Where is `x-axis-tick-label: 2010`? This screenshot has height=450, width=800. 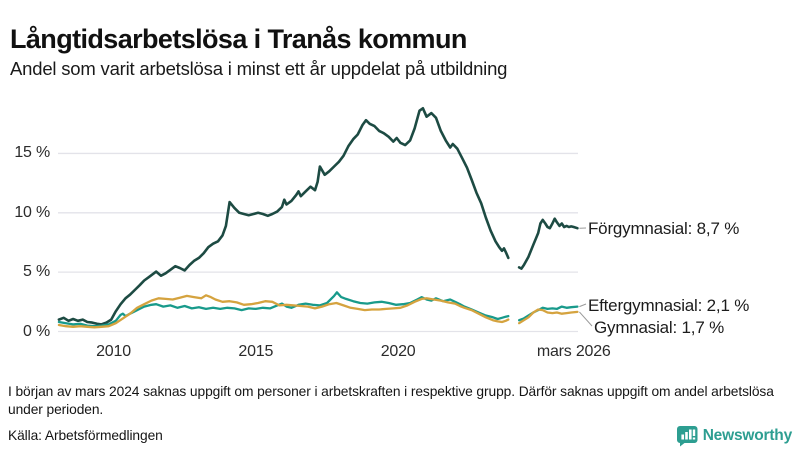 x-axis-tick-label: 2010 is located at coordinates (113, 351).